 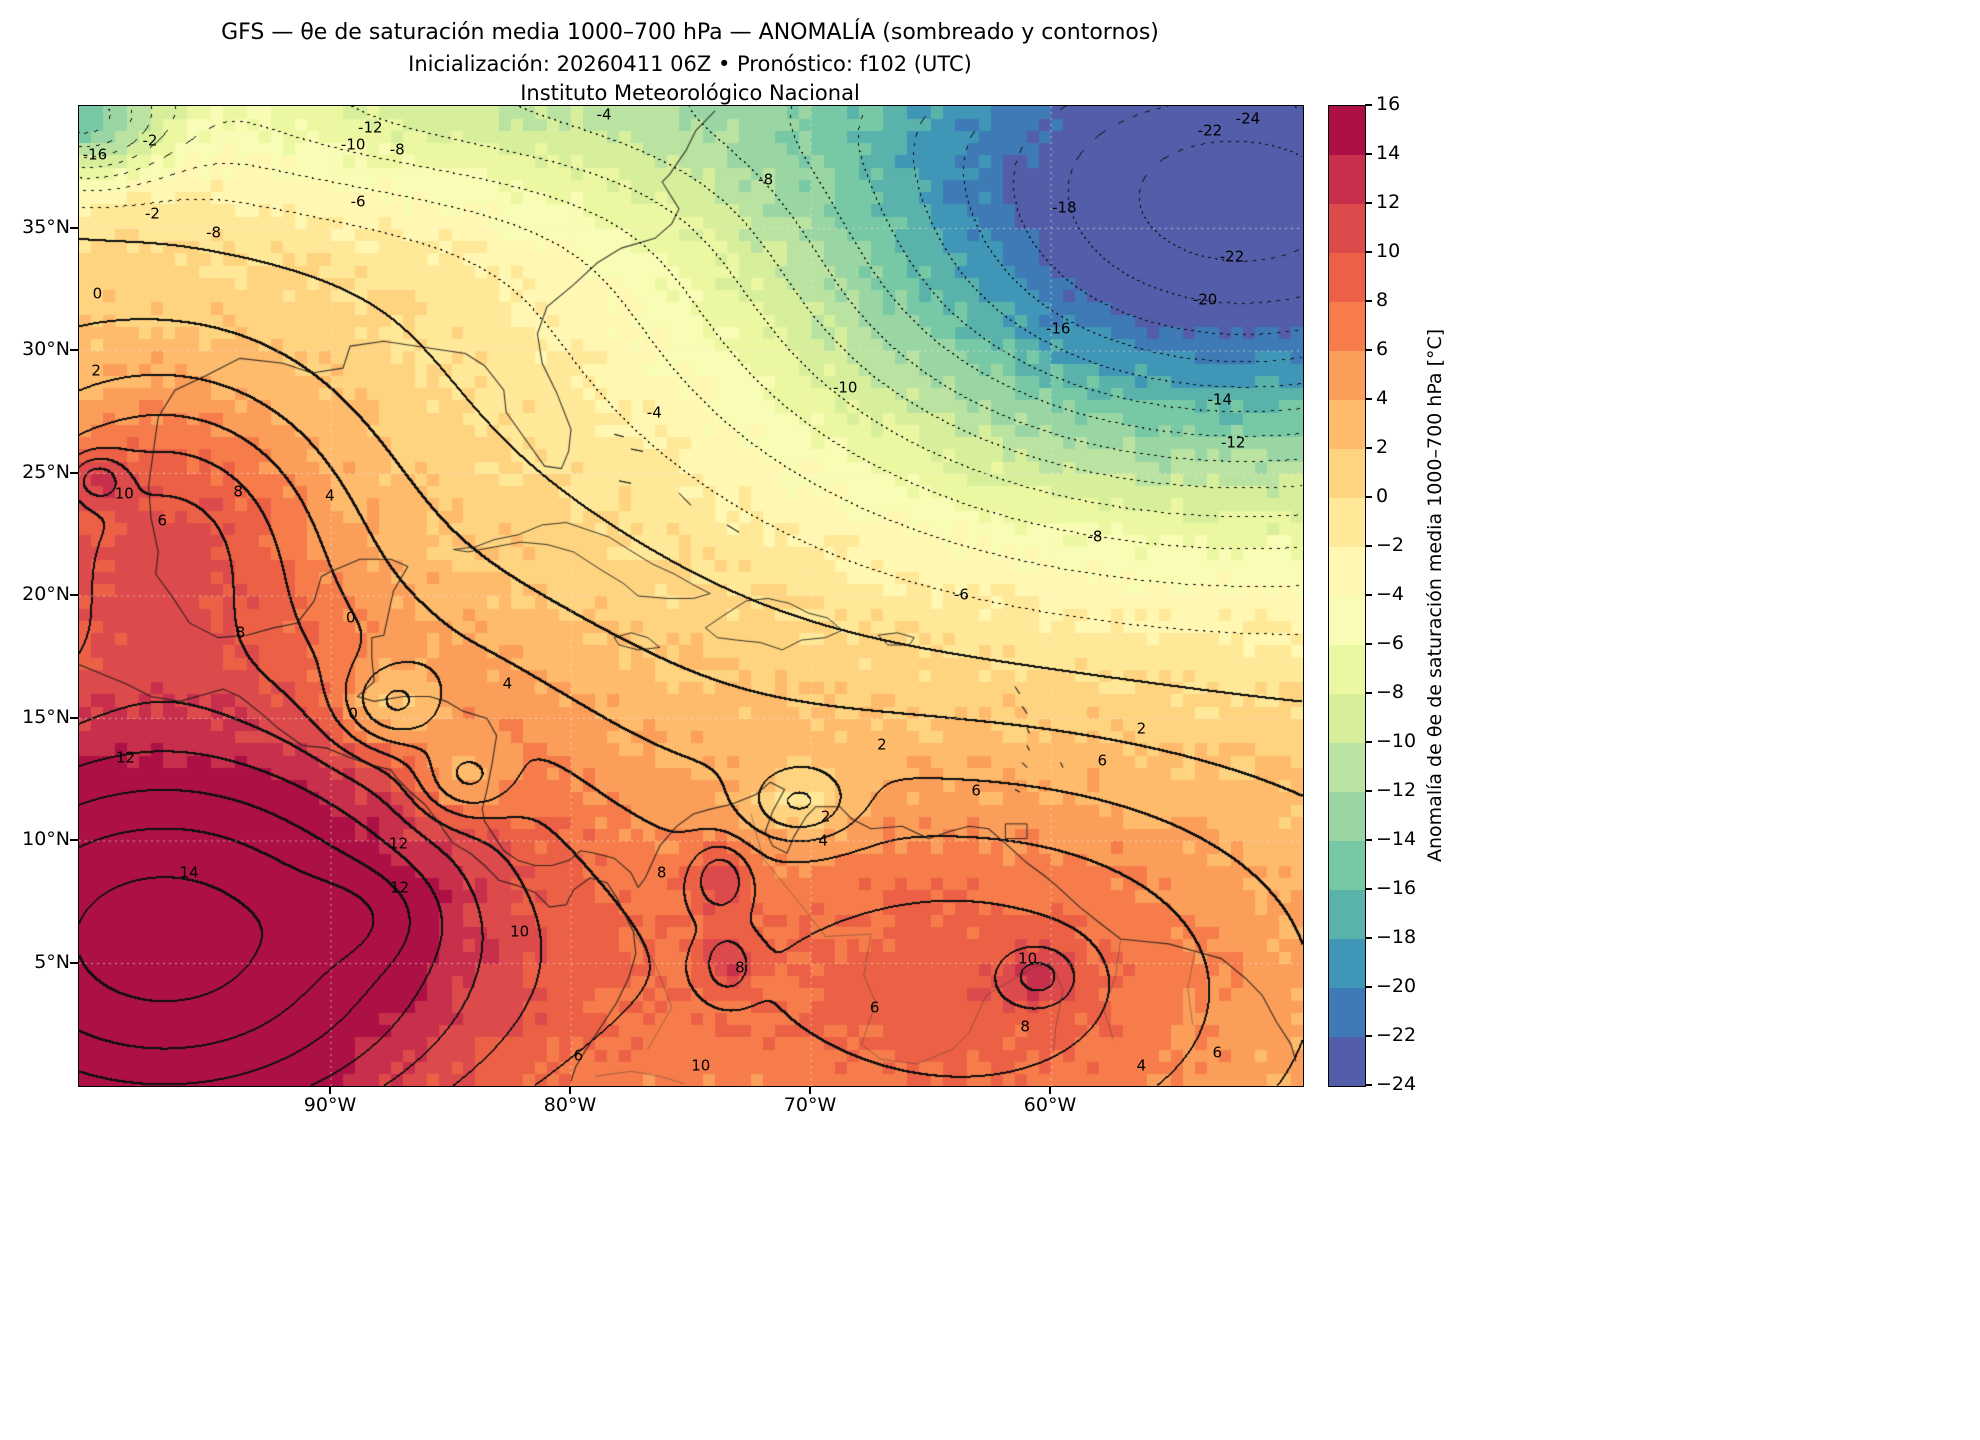 What do you see at coordinates (330, 1105) in the screenshot?
I see `x-tick-label: 90°W` at bounding box center [330, 1105].